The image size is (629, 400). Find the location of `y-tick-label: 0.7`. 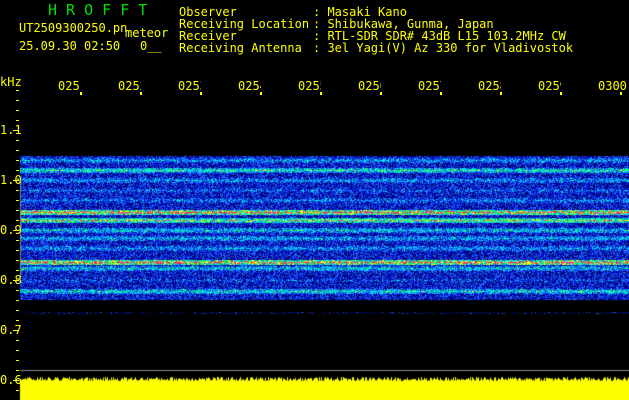

y-tick-label: 0.7 is located at coordinates (11, 330).